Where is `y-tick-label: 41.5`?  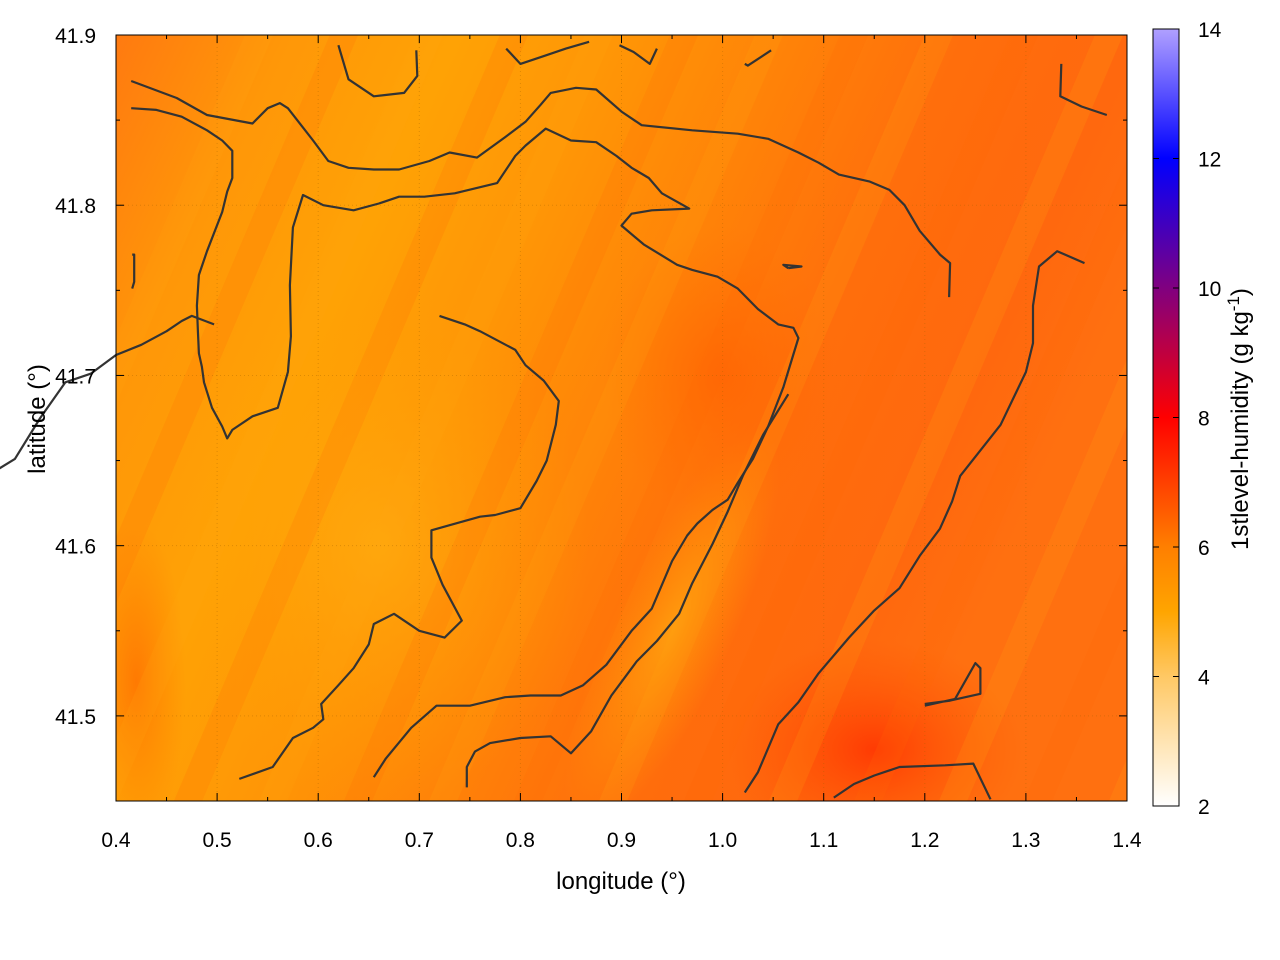
y-tick-label: 41.5 is located at coordinates (75, 717).